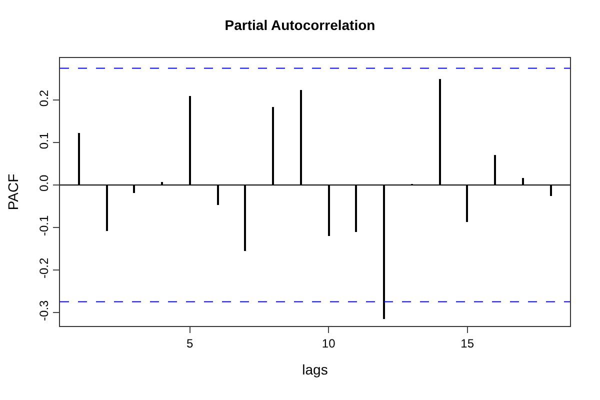 This screenshot has height=400, width=600. Describe the element at coordinates (44, 141) in the screenshot. I see `y-tick-label: 0.1` at that location.